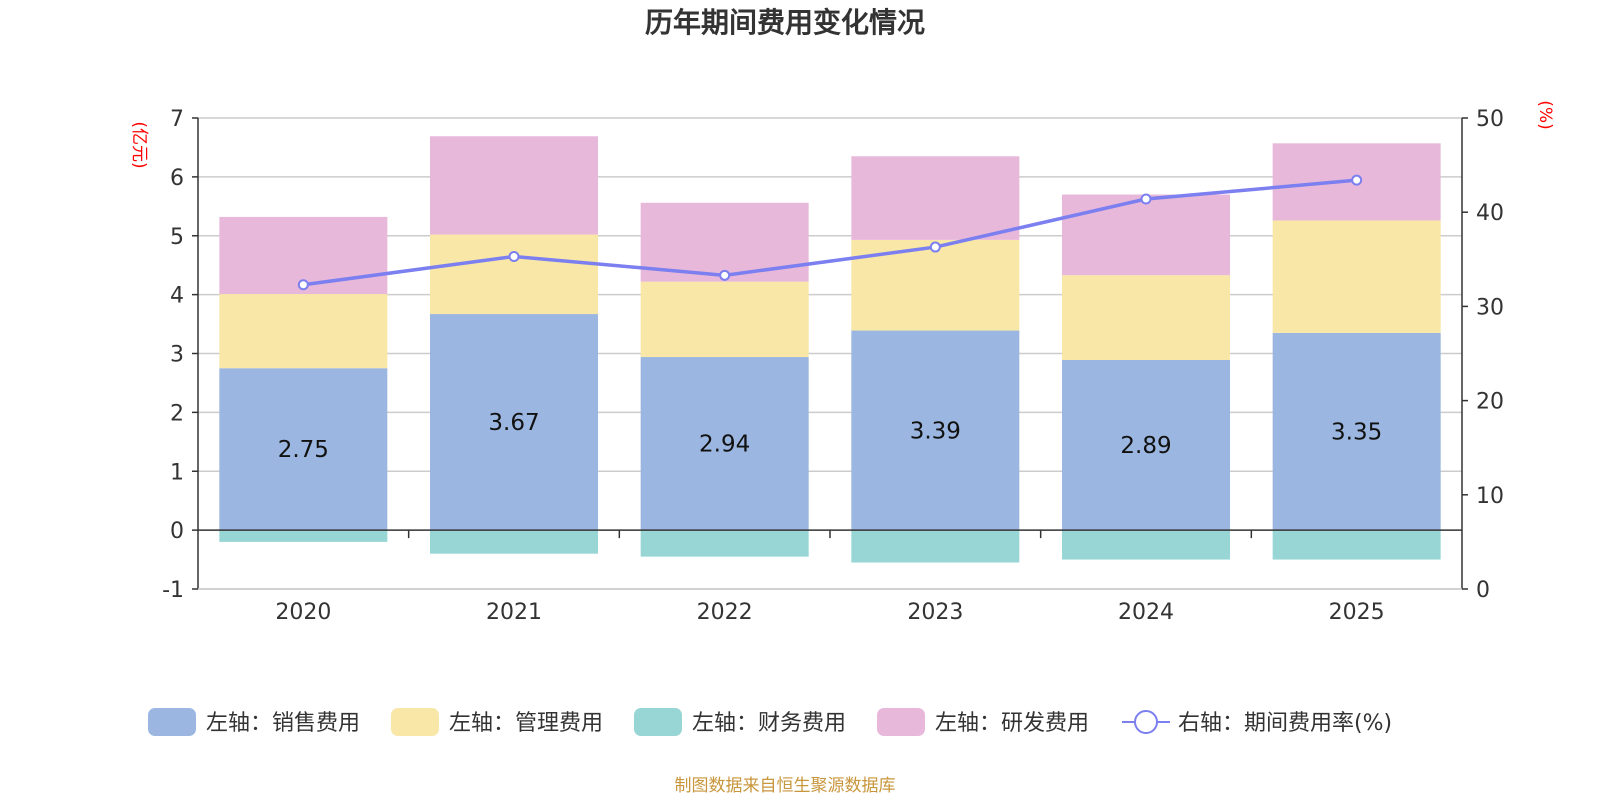 Image resolution: width=1600 pixels, height=800 pixels. I want to click on legend-label: 左轴：财务费用, so click(769, 723).